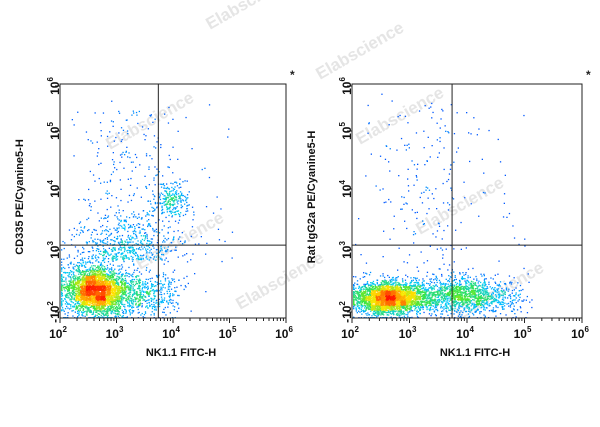 This screenshot has width=600, height=427. I want to click on x-tick-label: 103, so click(115, 333).